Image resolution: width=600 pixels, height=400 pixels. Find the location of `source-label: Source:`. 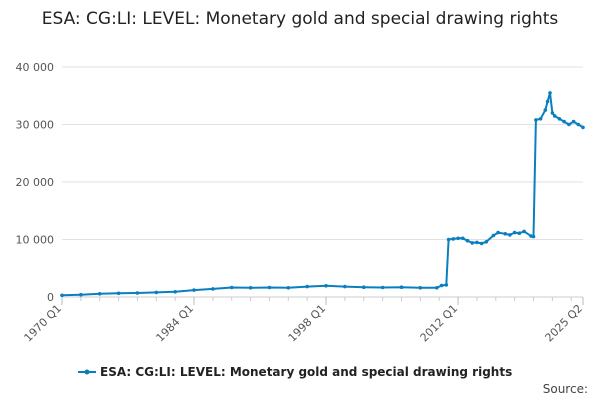

source-label: Source: is located at coordinates (565, 389).